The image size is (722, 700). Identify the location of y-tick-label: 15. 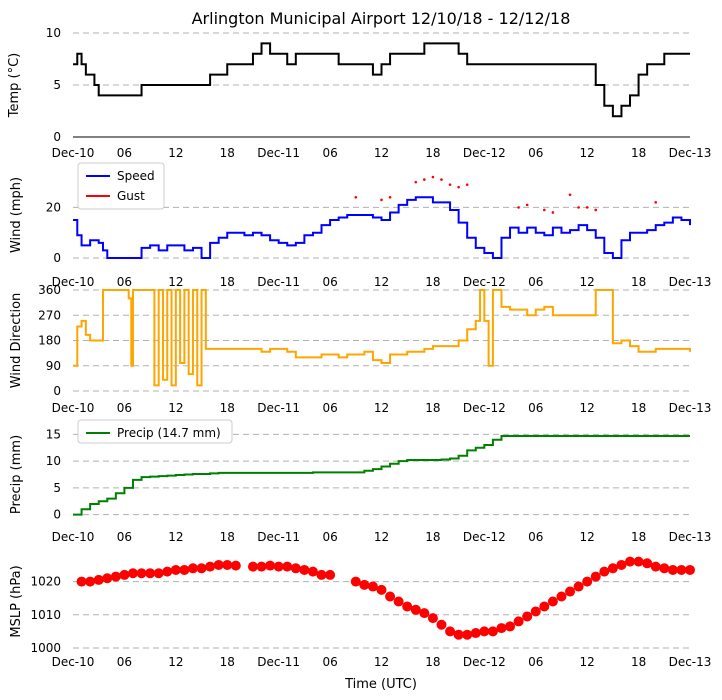
(53, 434).